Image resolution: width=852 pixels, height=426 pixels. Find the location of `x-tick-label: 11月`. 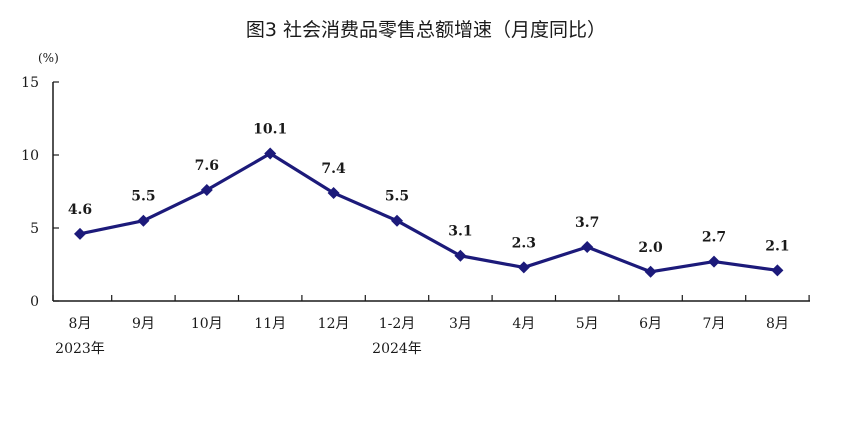

x-tick-label: 11月 is located at coordinates (270, 324).